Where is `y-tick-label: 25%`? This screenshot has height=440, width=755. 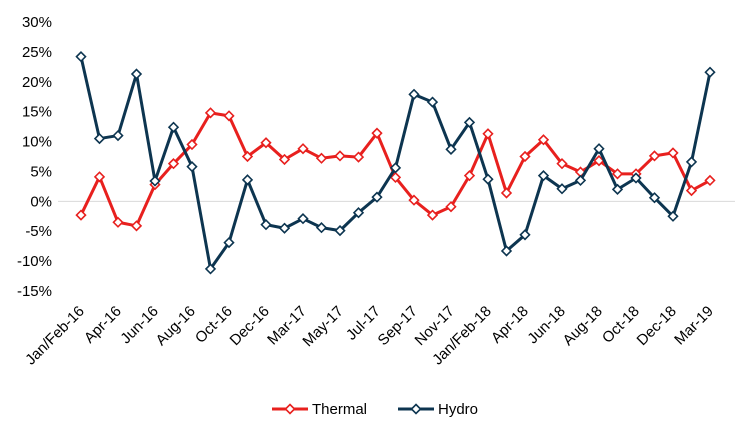
y-tick-label: 25% is located at coordinates (37, 52).